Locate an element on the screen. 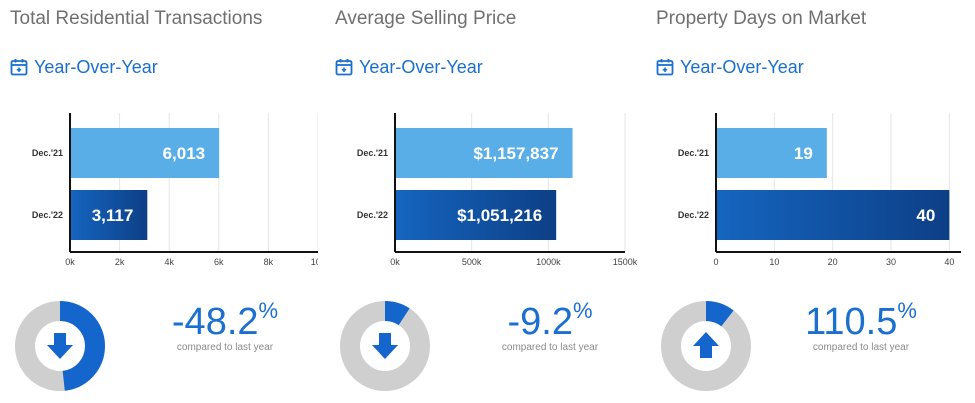 The height and width of the screenshot is (403, 975). x-tick-label: 6k is located at coordinates (219, 262).